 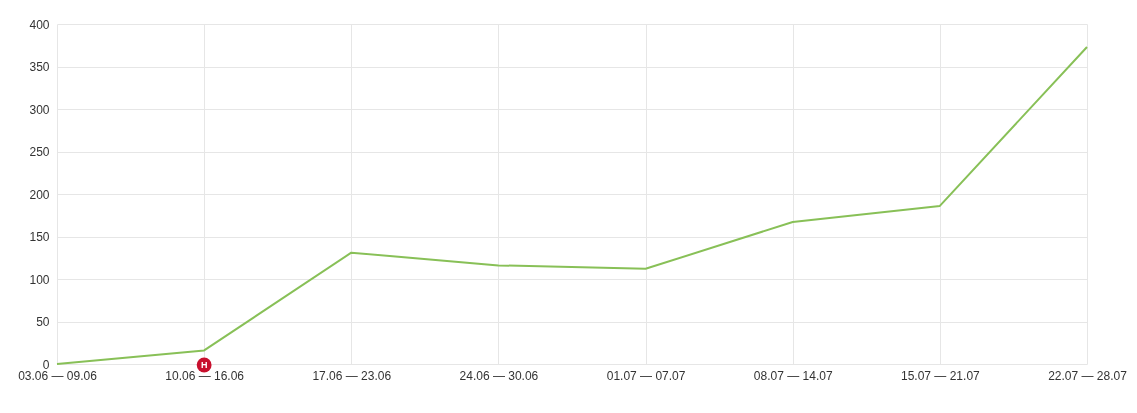 What do you see at coordinates (39, 24) in the screenshot?
I see `y-tick-label: 400` at bounding box center [39, 24].